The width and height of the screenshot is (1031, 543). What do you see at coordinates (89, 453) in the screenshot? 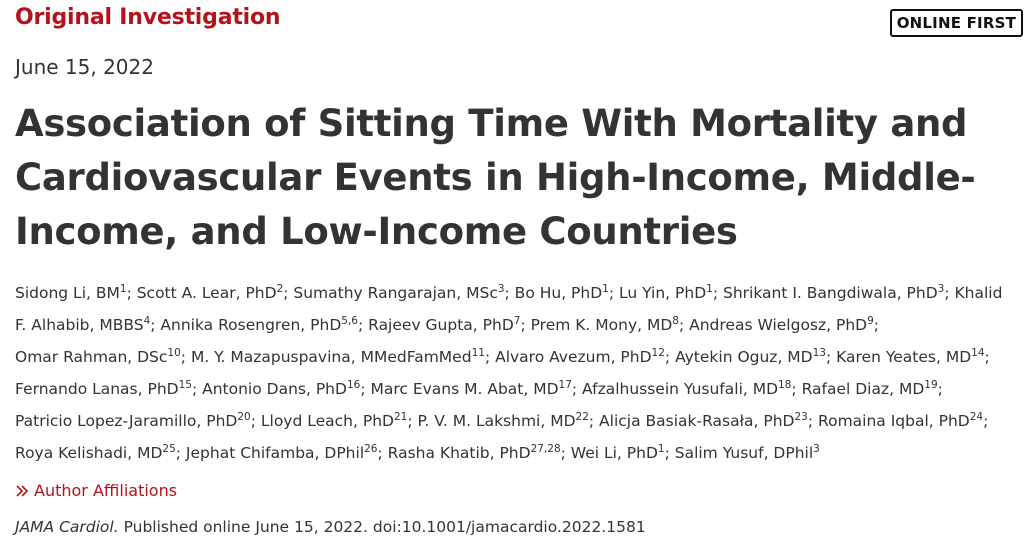
I see `author-text: Roya Kelishadi, MD` at bounding box center [89, 453].